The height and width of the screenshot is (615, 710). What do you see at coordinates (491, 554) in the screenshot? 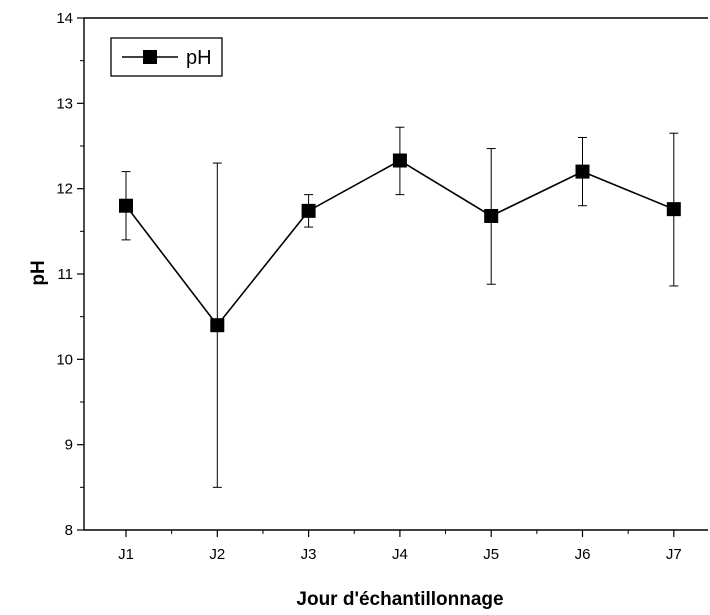
I see `x-tick-label: J5` at bounding box center [491, 554].